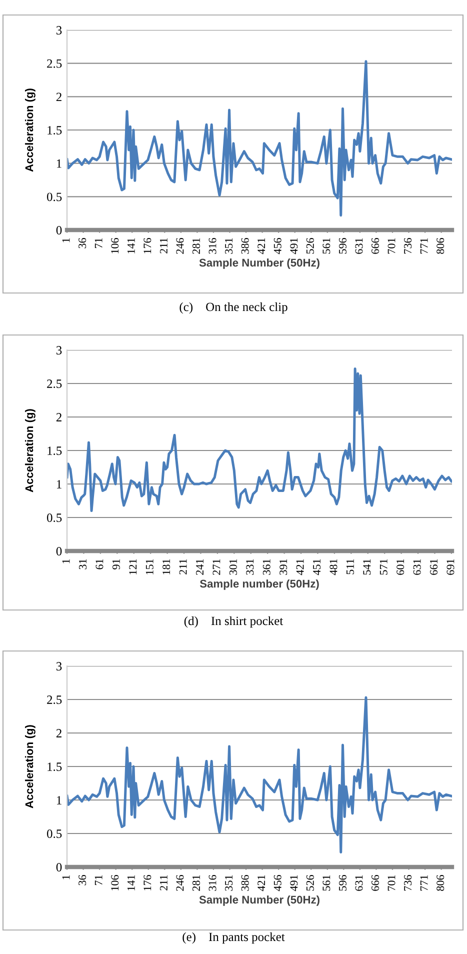  Describe the element at coordinates (250, 567) in the screenshot. I see `x-tick-label: 331` at that location.